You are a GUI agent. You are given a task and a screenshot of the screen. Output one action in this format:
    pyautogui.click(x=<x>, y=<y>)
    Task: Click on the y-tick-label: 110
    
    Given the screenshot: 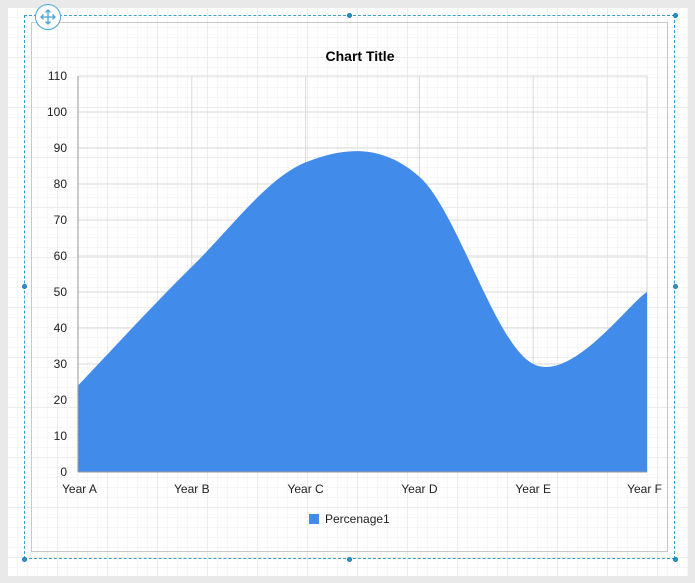 What is the action you would take?
    pyautogui.click(x=57, y=76)
    